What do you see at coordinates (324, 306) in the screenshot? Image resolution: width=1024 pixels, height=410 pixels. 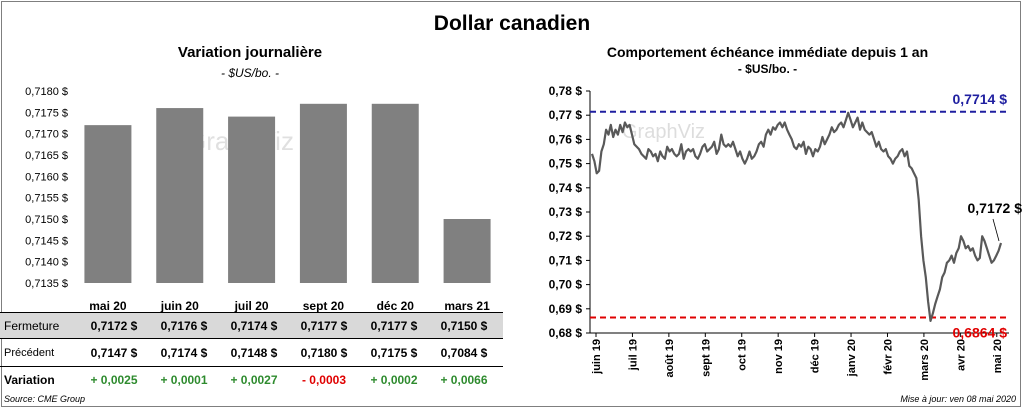 I see `x-tick-label: sept 20` at bounding box center [324, 306].